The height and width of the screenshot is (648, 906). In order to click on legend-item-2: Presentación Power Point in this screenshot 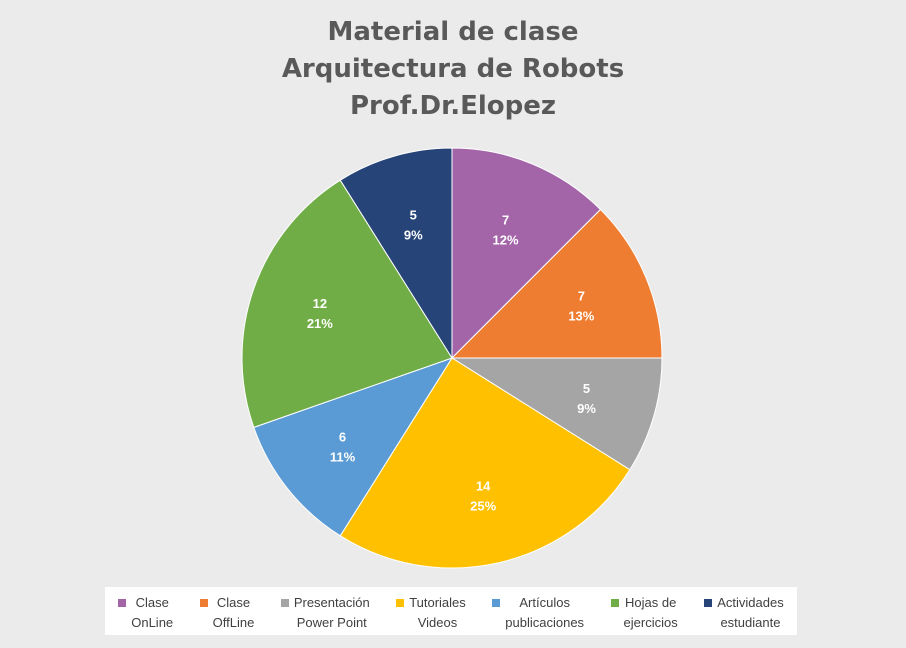, I will do `click(325, 613)`.